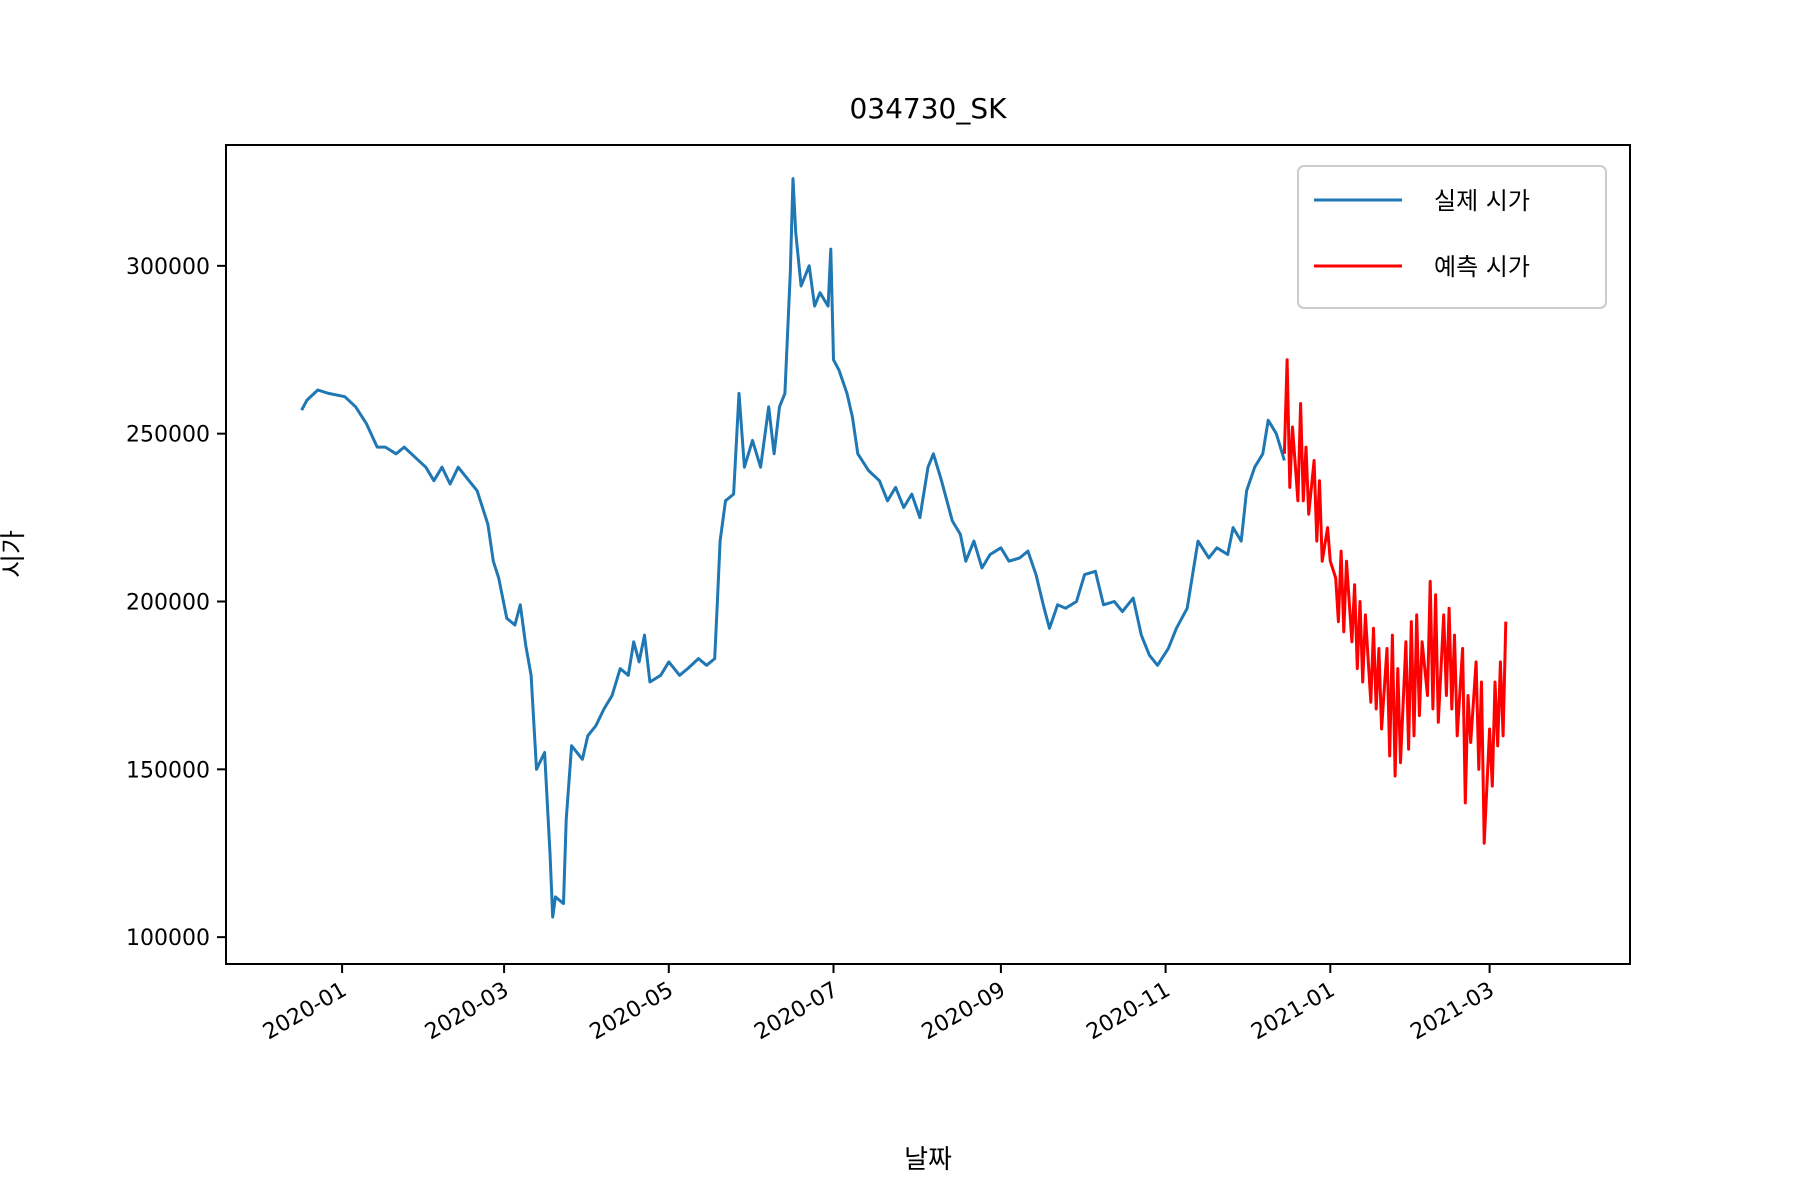 This screenshot has height=1204, width=1800. Describe the element at coordinates (1452, 237) in the screenshot. I see `legend: 실제 시가 예측 시가` at that location.